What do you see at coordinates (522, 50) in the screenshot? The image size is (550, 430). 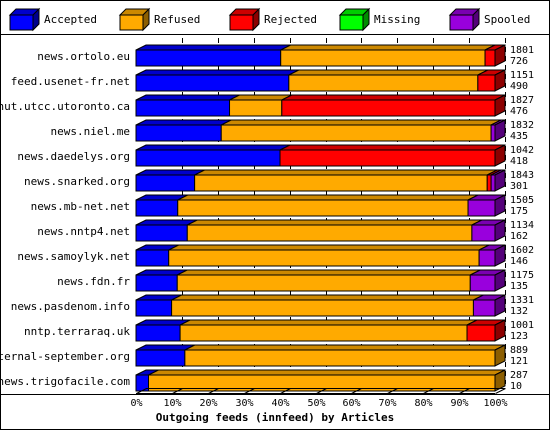 I see `bar-total-label: 1801` at bounding box center [522, 50].